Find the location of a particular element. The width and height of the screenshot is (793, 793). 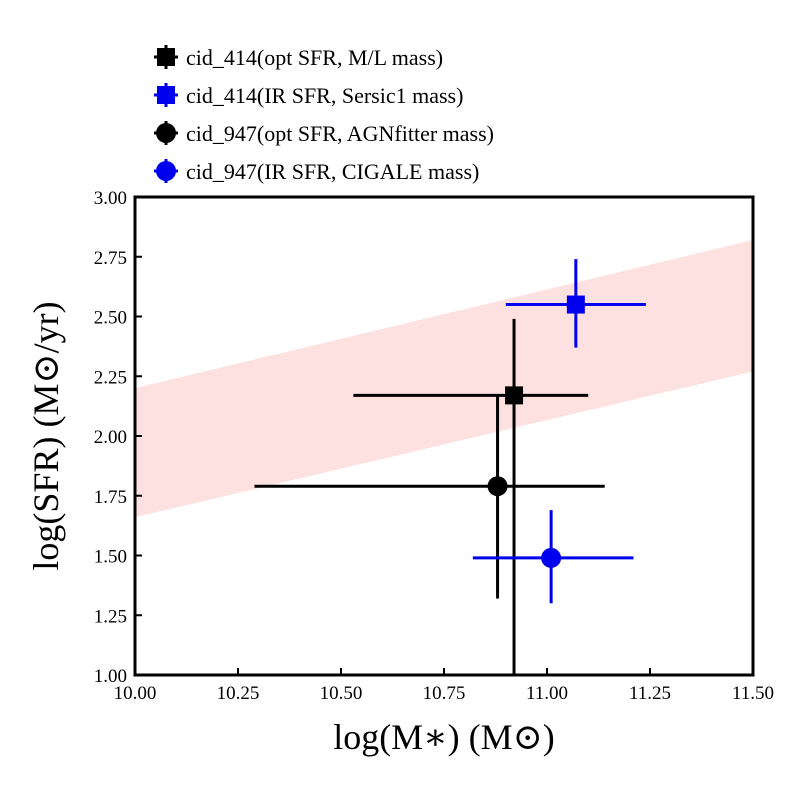

series-2-point-group is located at coordinates (429, 497).